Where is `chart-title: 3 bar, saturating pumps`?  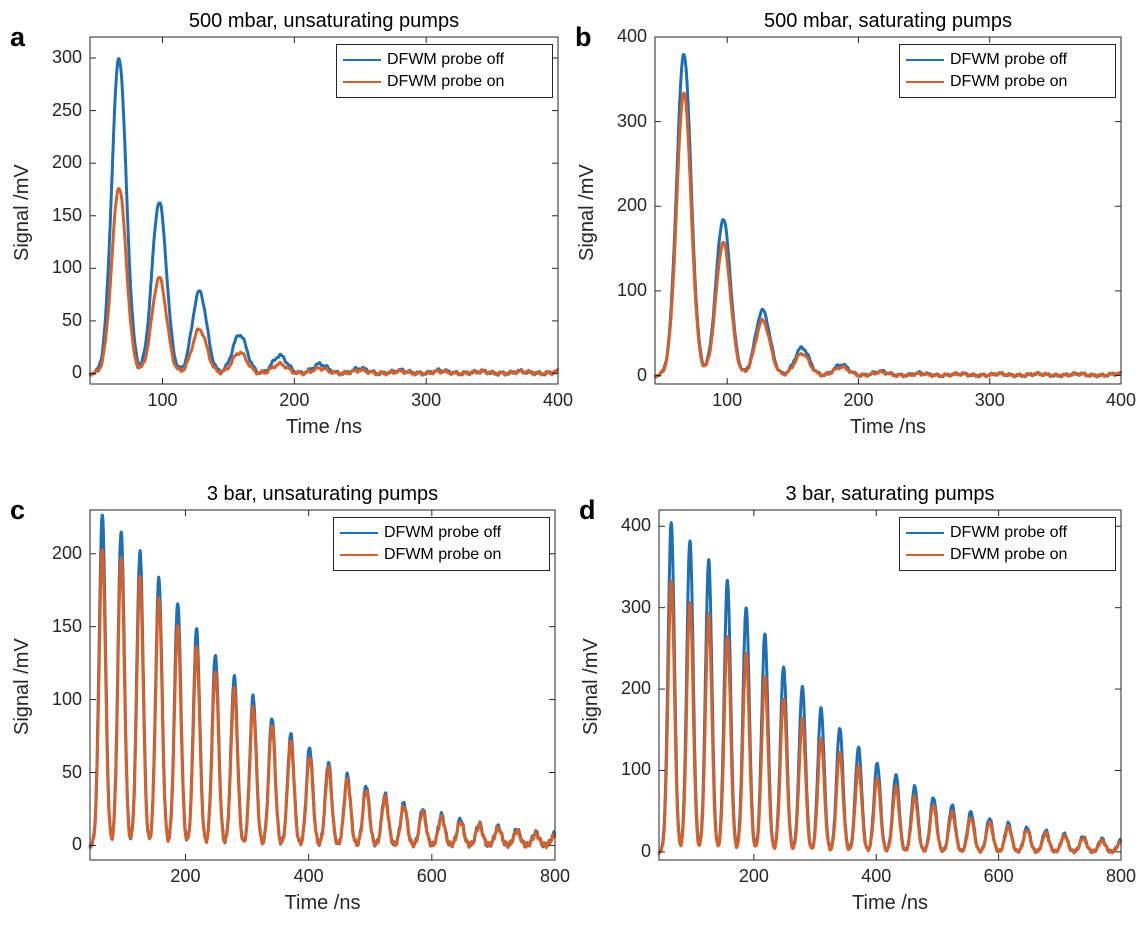 chart-title: 3 bar, saturating pumps is located at coordinates (890, 494).